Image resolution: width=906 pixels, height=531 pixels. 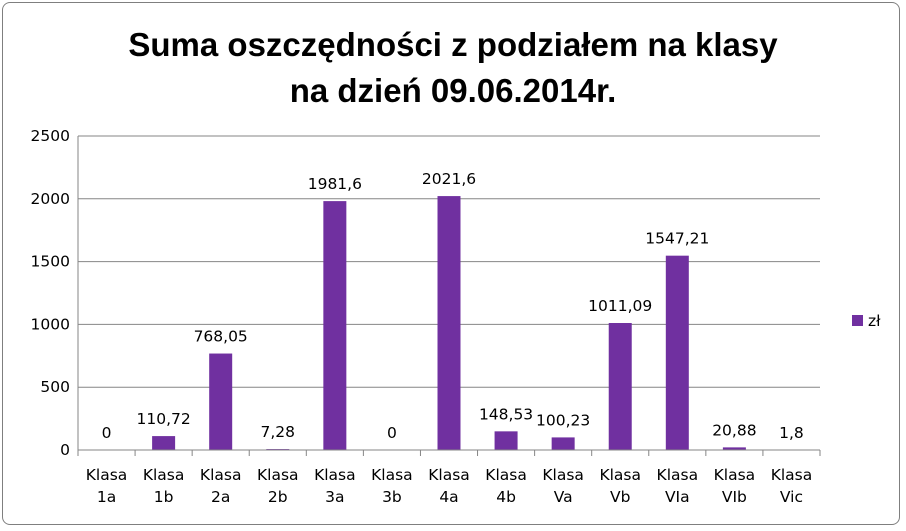 What do you see at coordinates (50, 199) in the screenshot?
I see `y-tick-label: 2000` at bounding box center [50, 199].